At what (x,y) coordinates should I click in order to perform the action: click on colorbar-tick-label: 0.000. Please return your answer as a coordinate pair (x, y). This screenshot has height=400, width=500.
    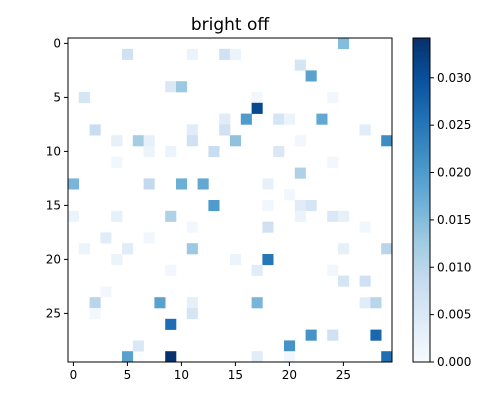
    Looking at the image, I should click on (454, 362).